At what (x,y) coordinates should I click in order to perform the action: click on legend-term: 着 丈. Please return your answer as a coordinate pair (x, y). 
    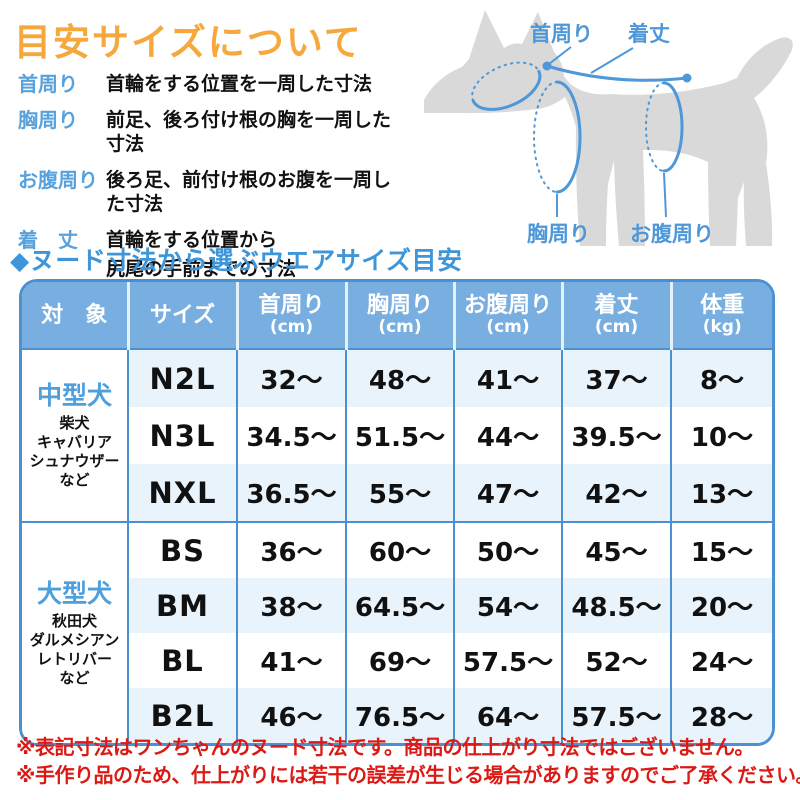
    Looking at the image, I should click on (48, 240).